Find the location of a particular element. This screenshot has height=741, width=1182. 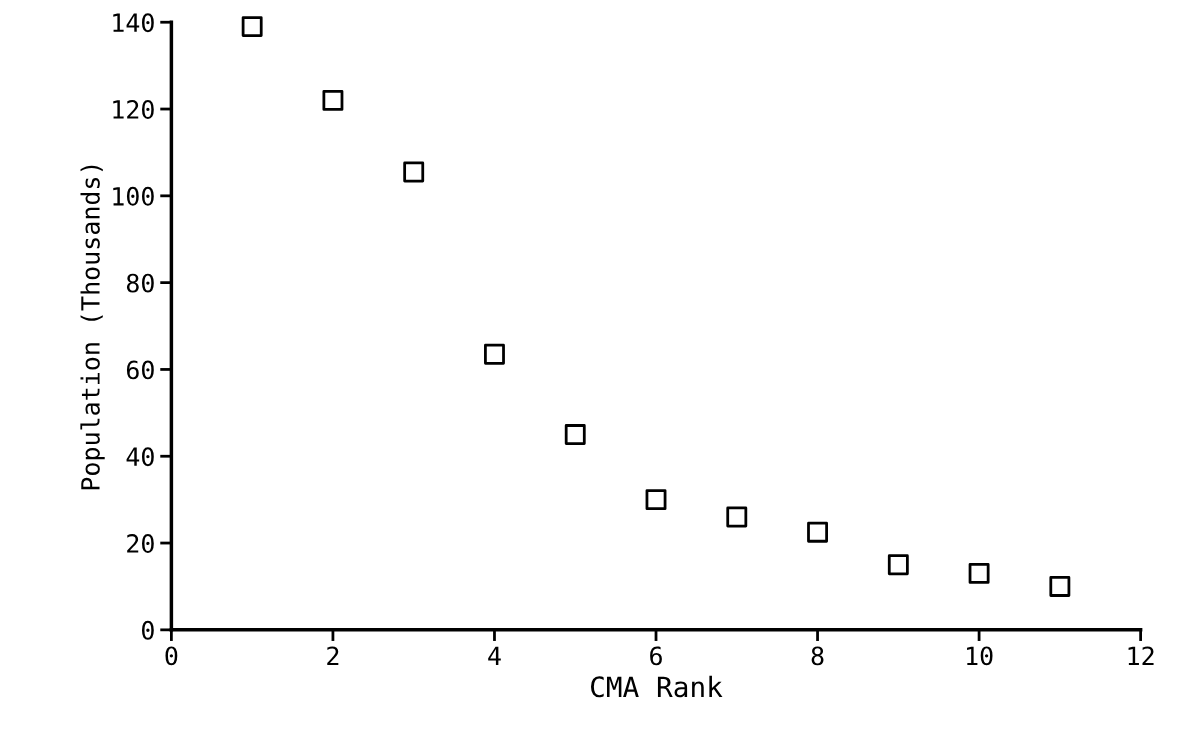

x-tick-label: 4 is located at coordinates (494, 655).